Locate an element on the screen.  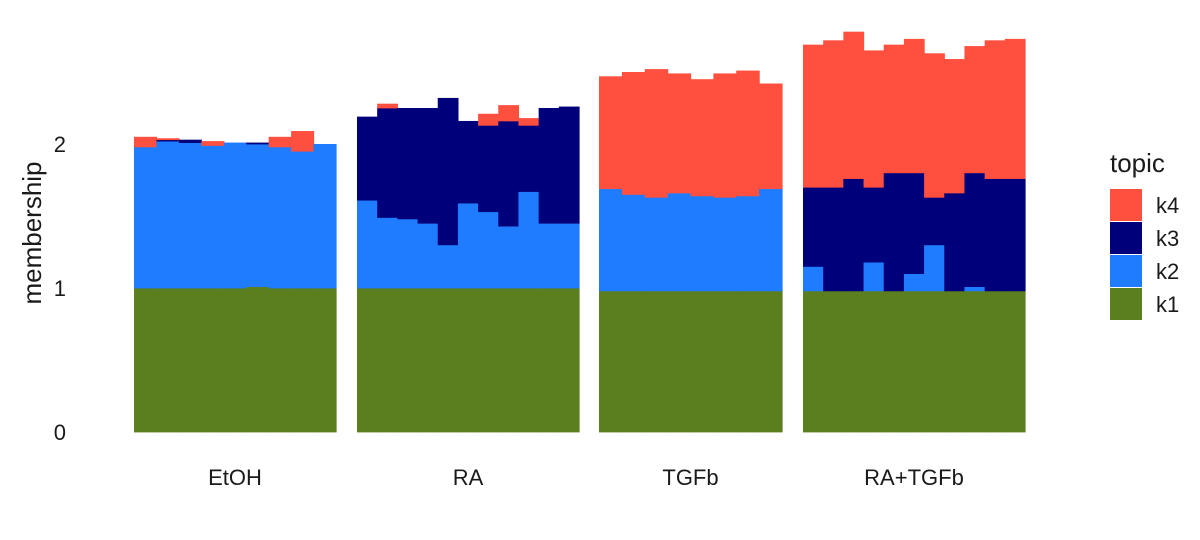
x-tick-label: TGFb is located at coordinates (690, 477).